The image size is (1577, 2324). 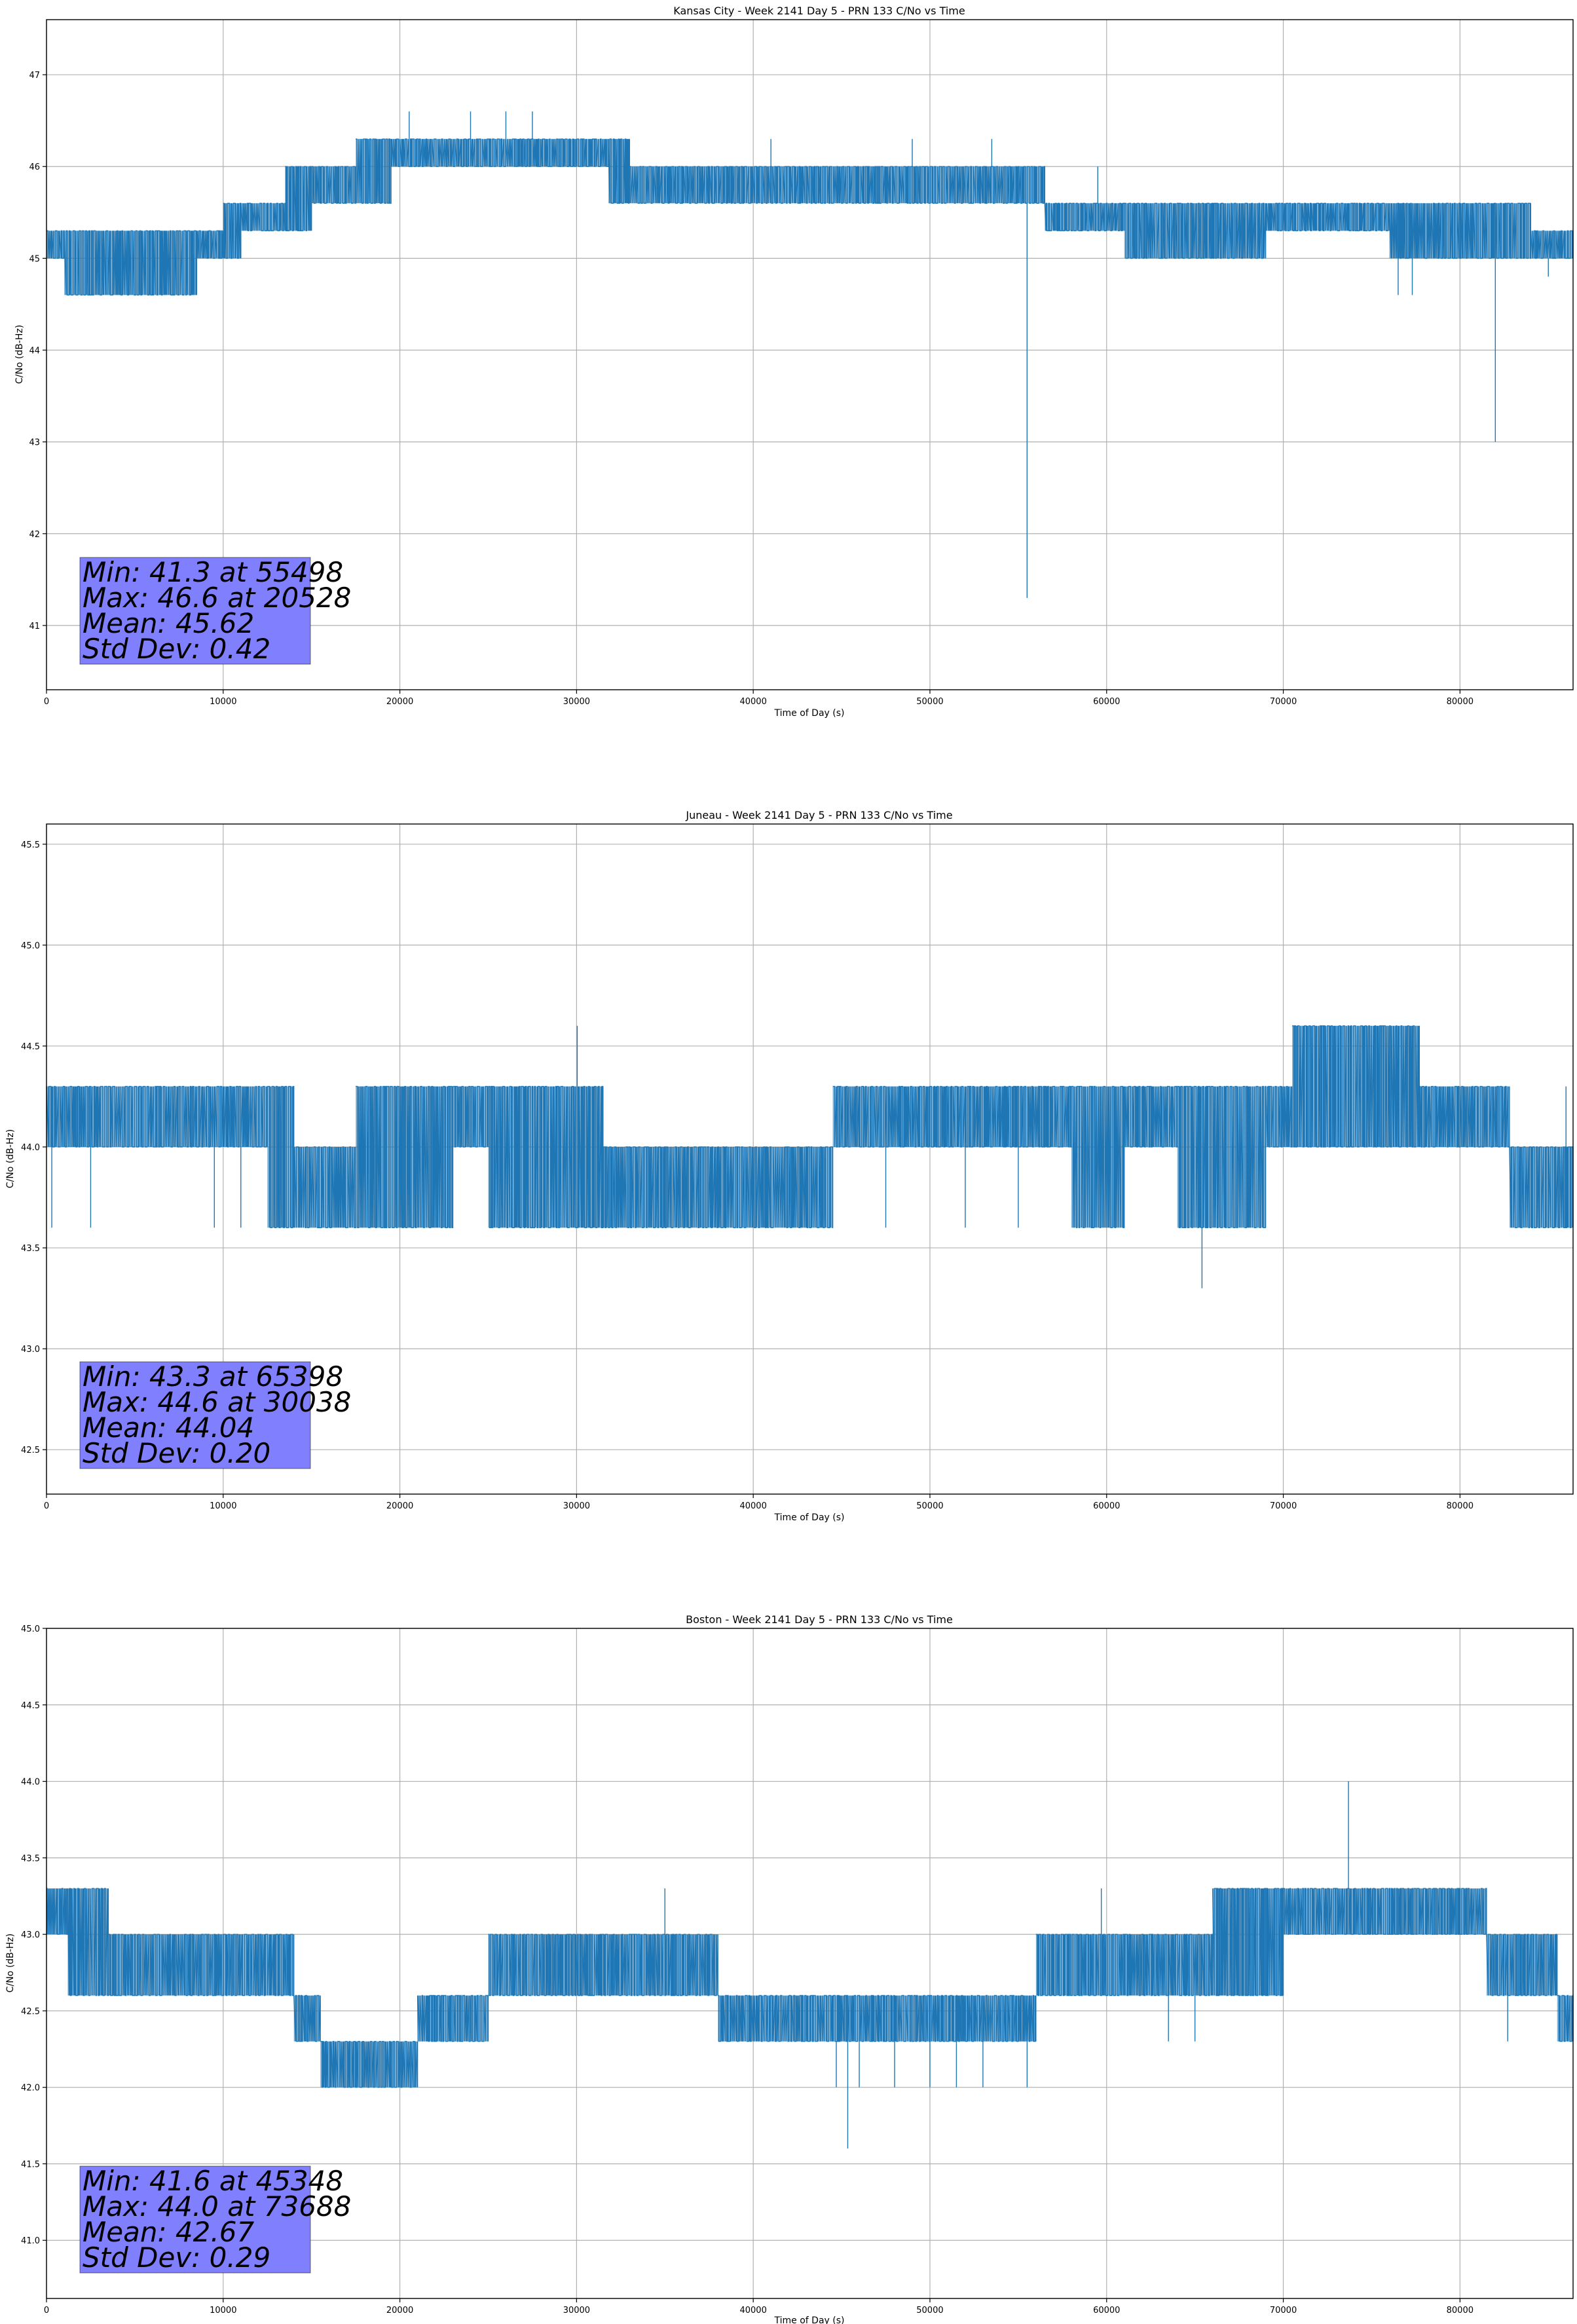 I want to click on stat-max: Max: 44.0 at 73688, so click(x=217, y=2206).